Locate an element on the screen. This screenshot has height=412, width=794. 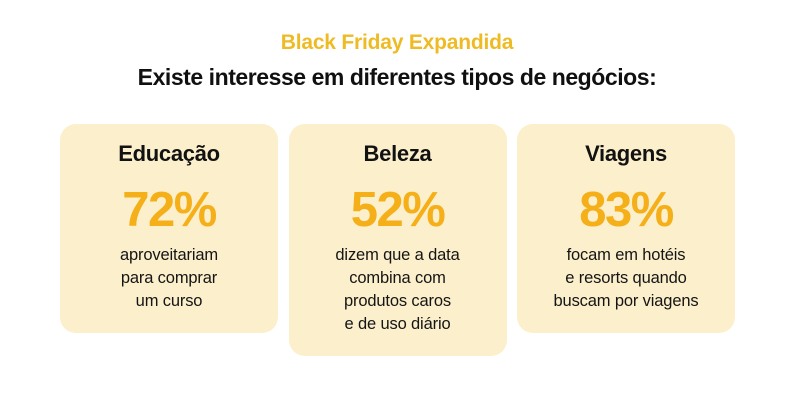
stat-card-description: aproveitariam para comprar um curso is located at coordinates (168, 278).